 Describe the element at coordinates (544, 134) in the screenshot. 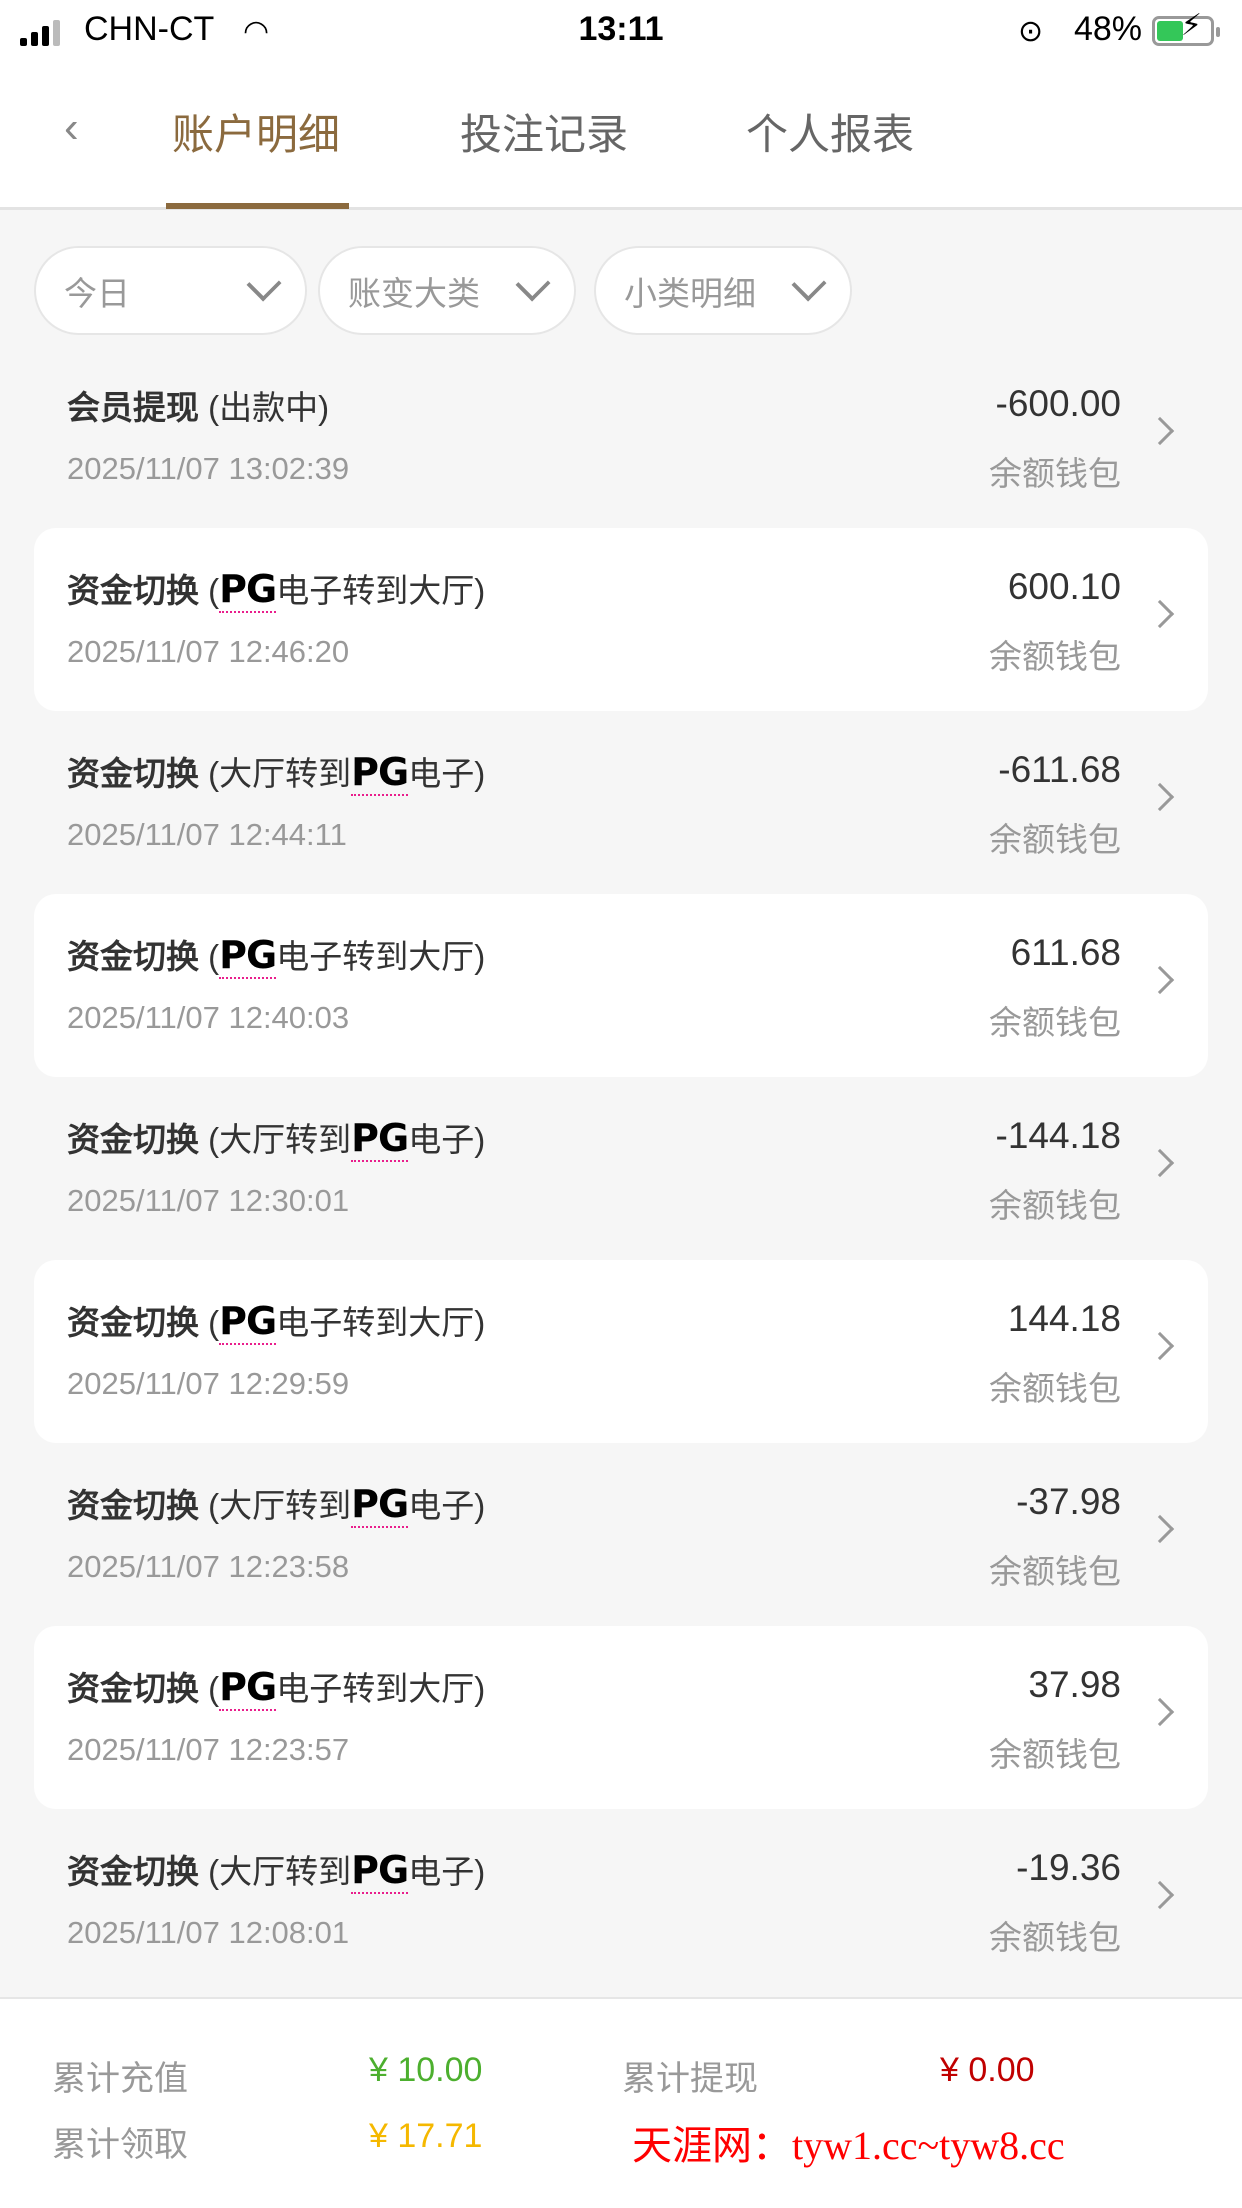

I see `tab-bet-records: 投注记录` at that location.